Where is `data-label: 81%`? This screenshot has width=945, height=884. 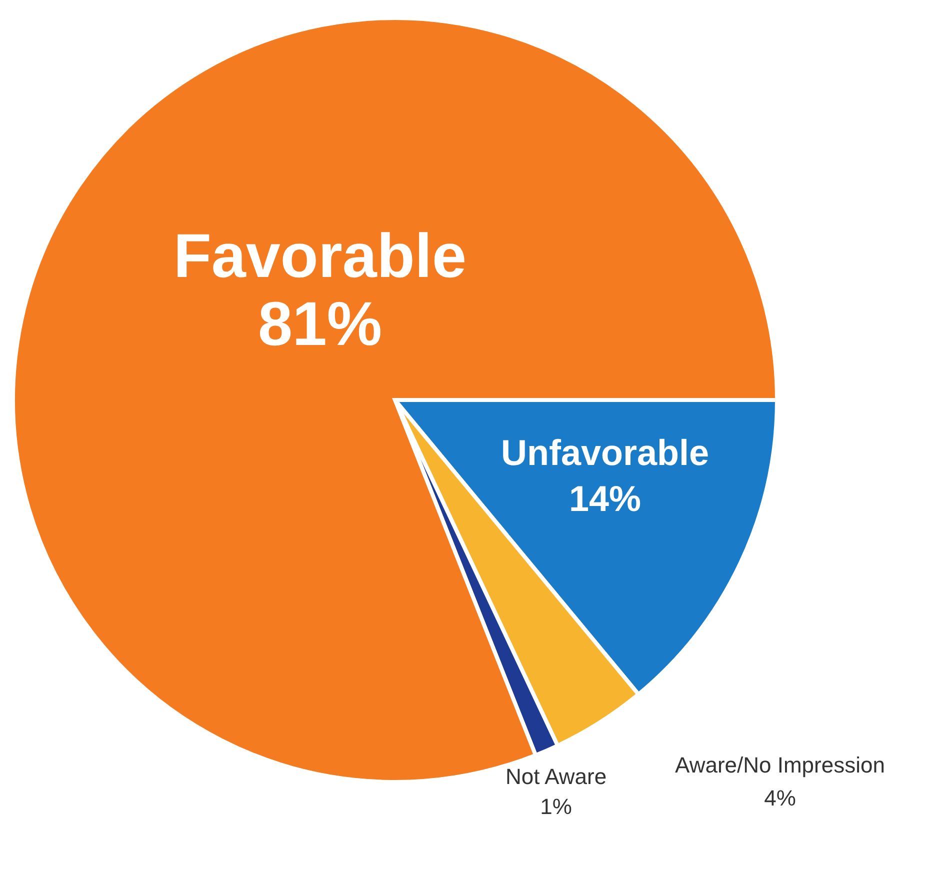 data-label: 81% is located at coordinates (320, 324).